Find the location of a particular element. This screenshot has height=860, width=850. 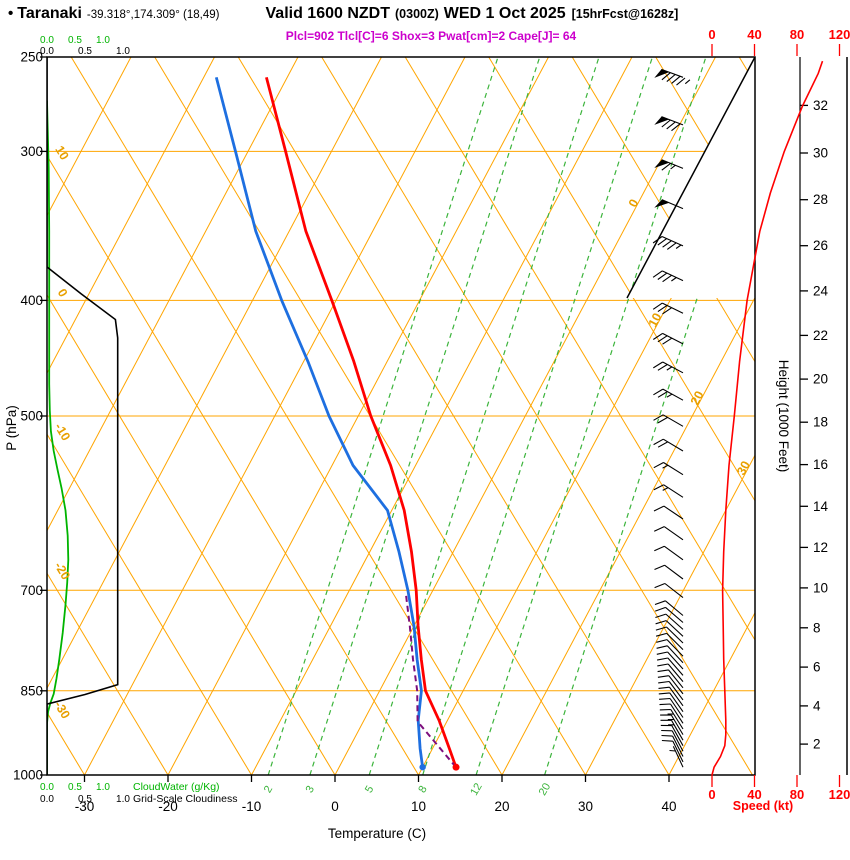

height-tick-label: 26 is located at coordinates (820, 245).